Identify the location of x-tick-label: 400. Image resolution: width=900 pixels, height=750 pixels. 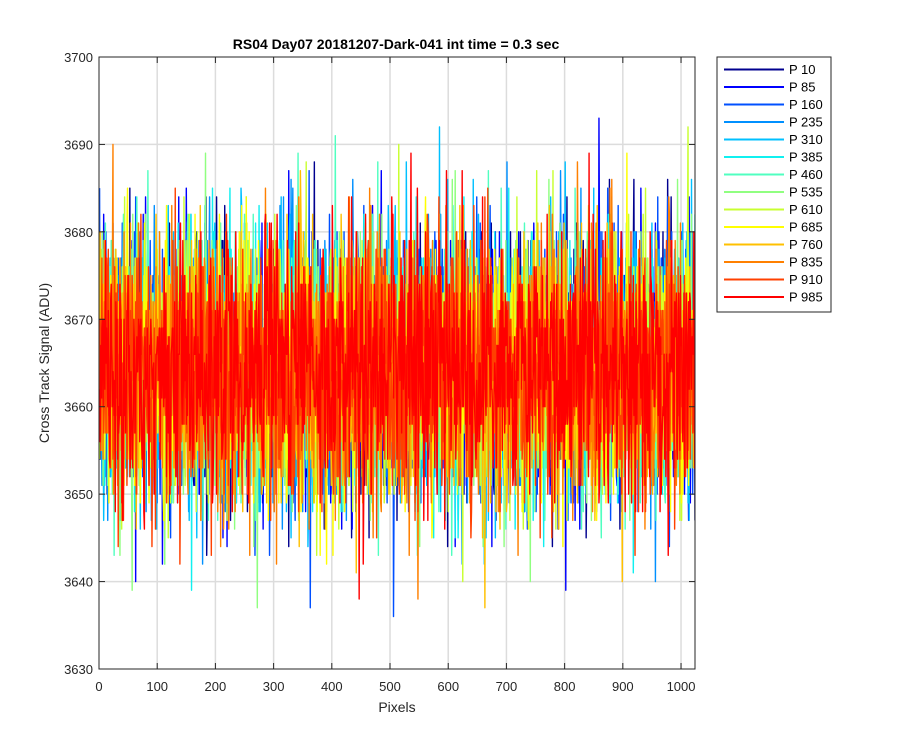
(332, 686).